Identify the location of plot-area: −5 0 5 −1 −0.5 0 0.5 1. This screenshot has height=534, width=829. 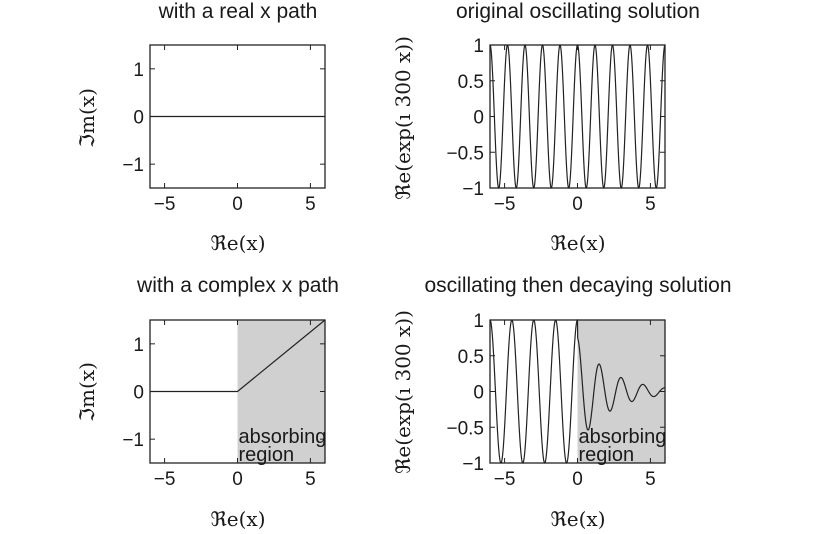
(556, 125).